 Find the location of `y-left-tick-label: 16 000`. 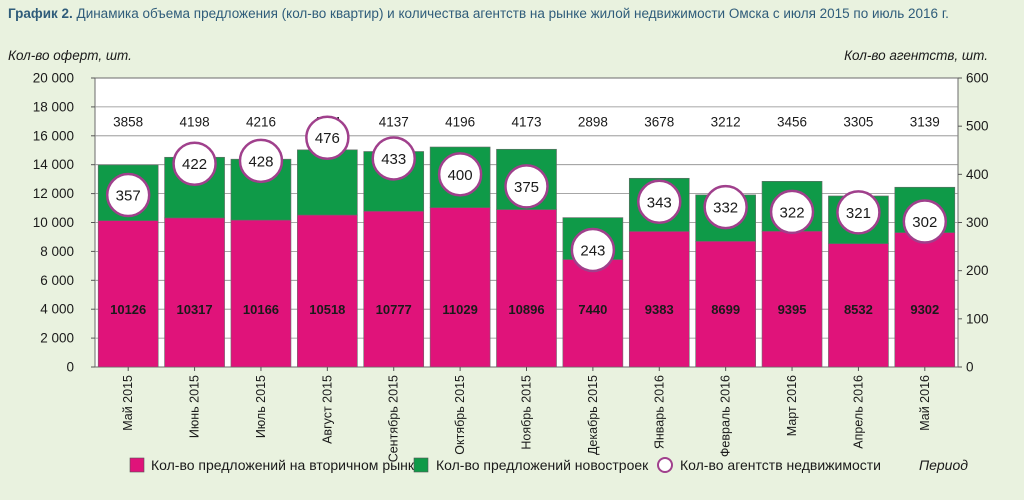

y-left-tick-label: 16 000 is located at coordinates (53, 135).